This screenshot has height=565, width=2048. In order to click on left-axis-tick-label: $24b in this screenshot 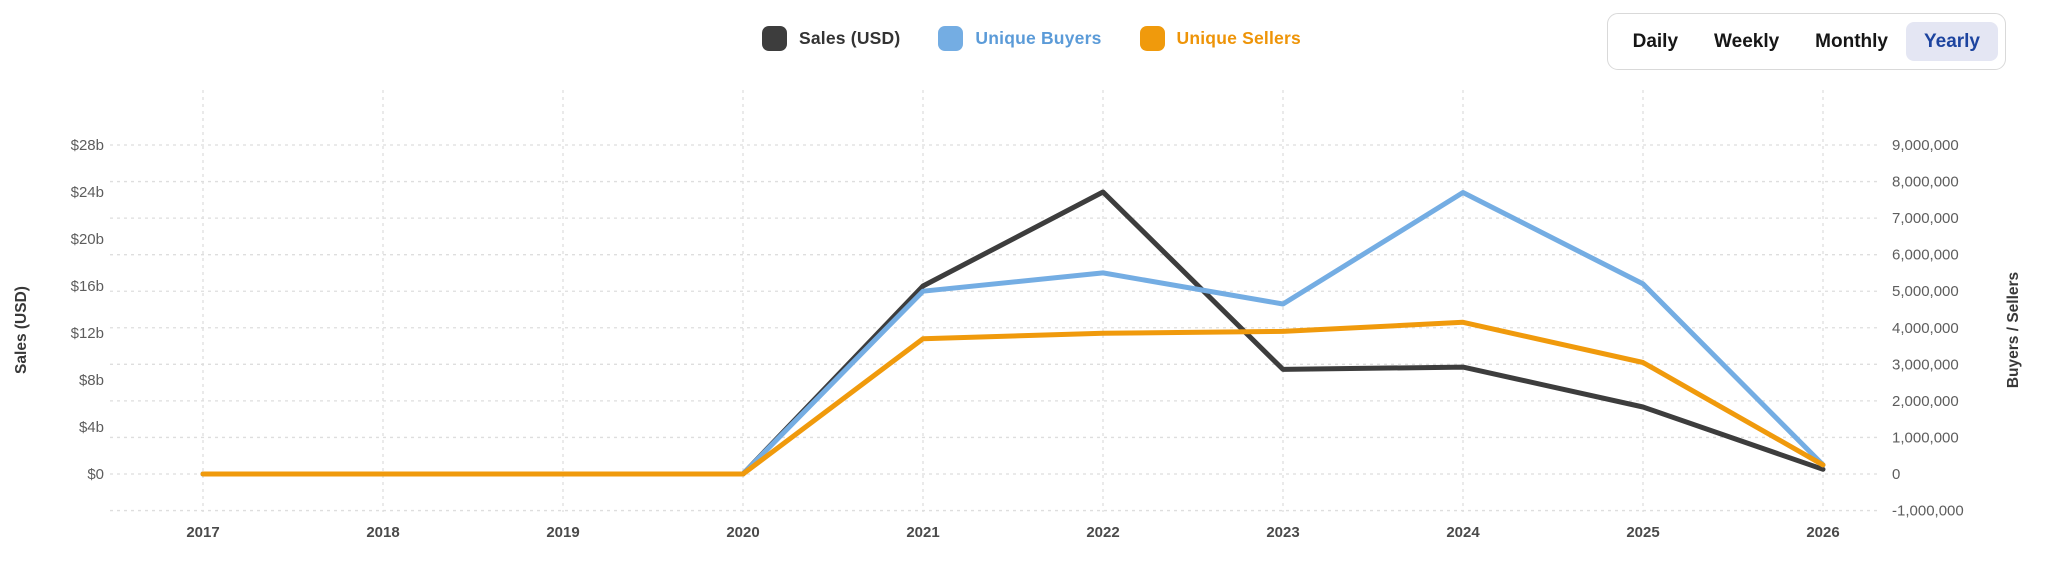, I will do `click(87, 192)`.